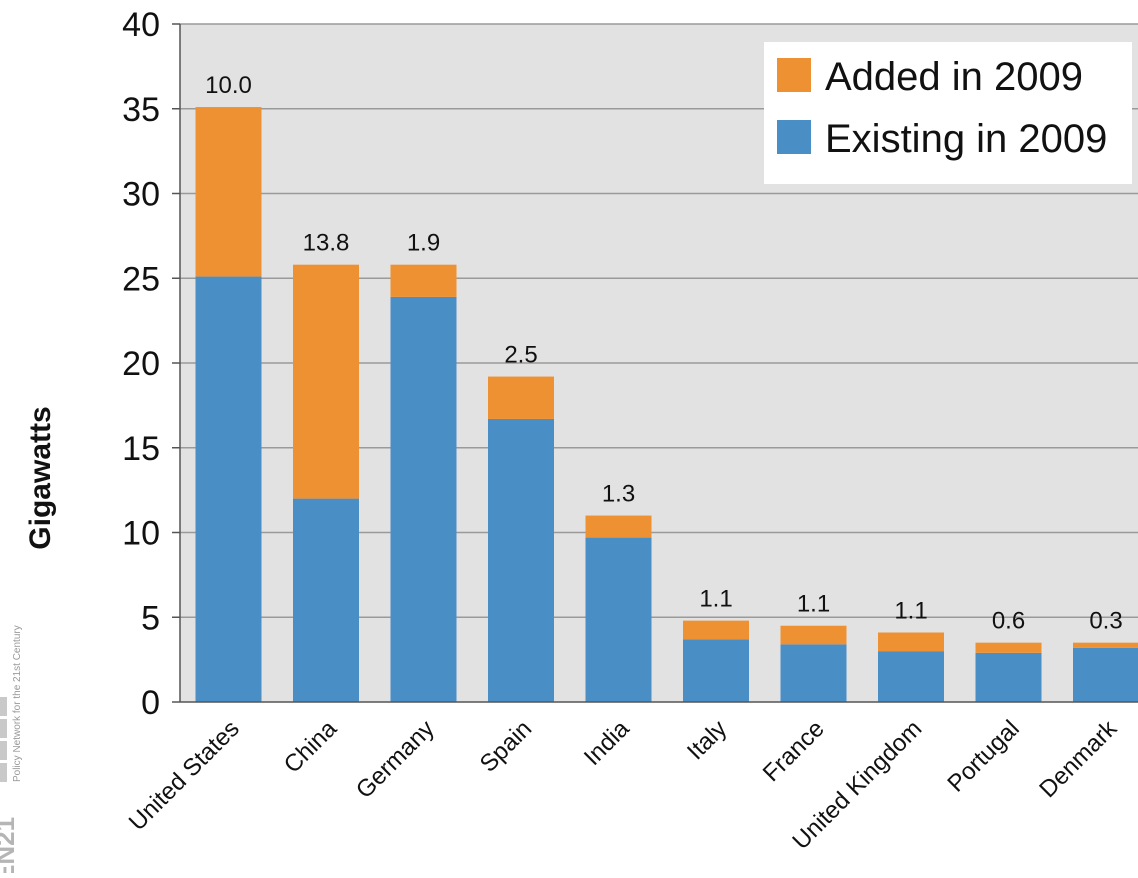 The height and width of the screenshot is (878, 1138). What do you see at coordinates (141, 25) in the screenshot?
I see `y-tick-label: 40` at bounding box center [141, 25].